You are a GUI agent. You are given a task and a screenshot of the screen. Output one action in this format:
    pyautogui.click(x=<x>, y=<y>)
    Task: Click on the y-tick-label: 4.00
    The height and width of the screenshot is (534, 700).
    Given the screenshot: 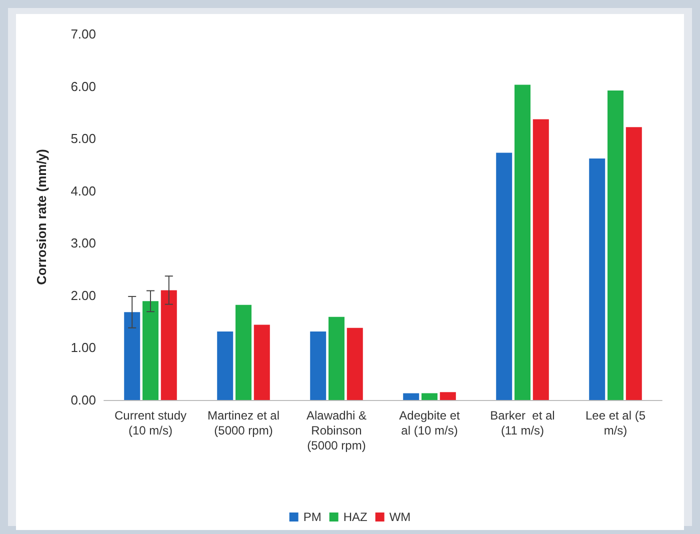 What is the action you would take?
    pyautogui.click(x=83, y=190)
    